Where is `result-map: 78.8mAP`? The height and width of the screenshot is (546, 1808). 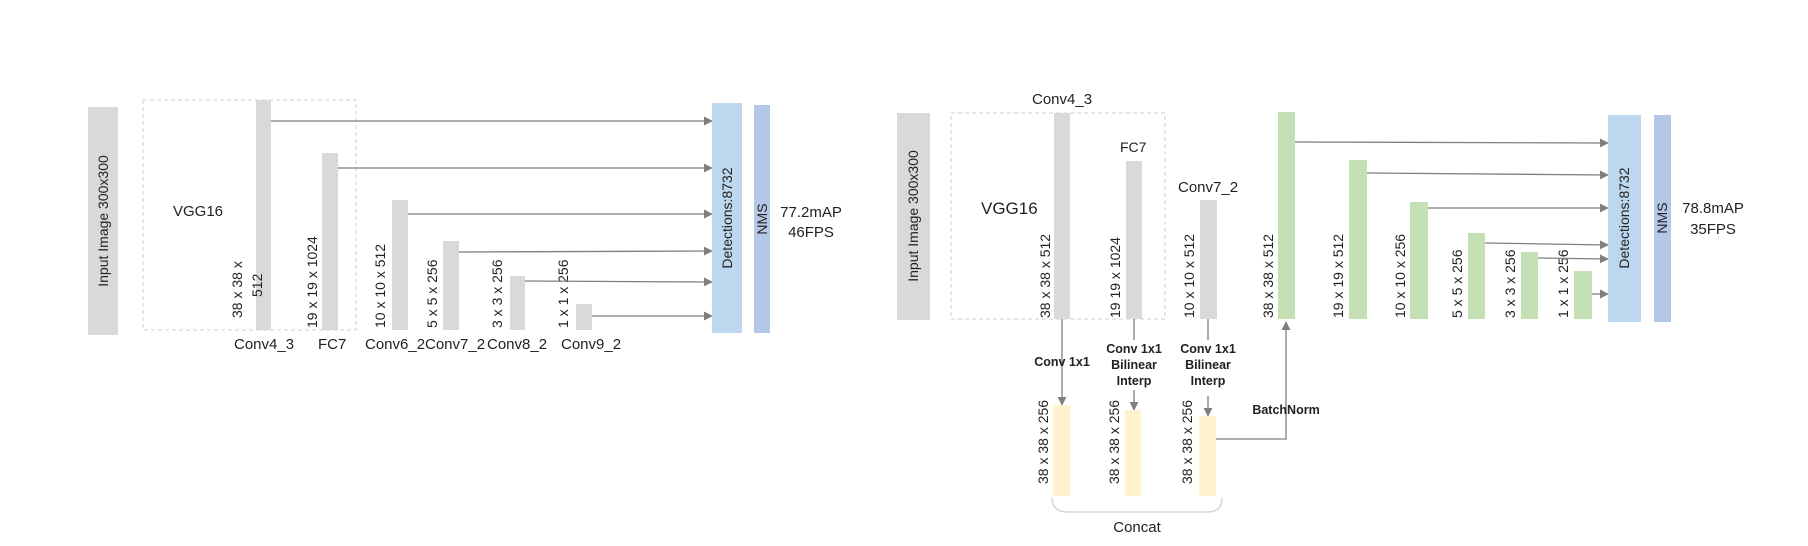
result-map: 78.8mAP is located at coordinates (1713, 208).